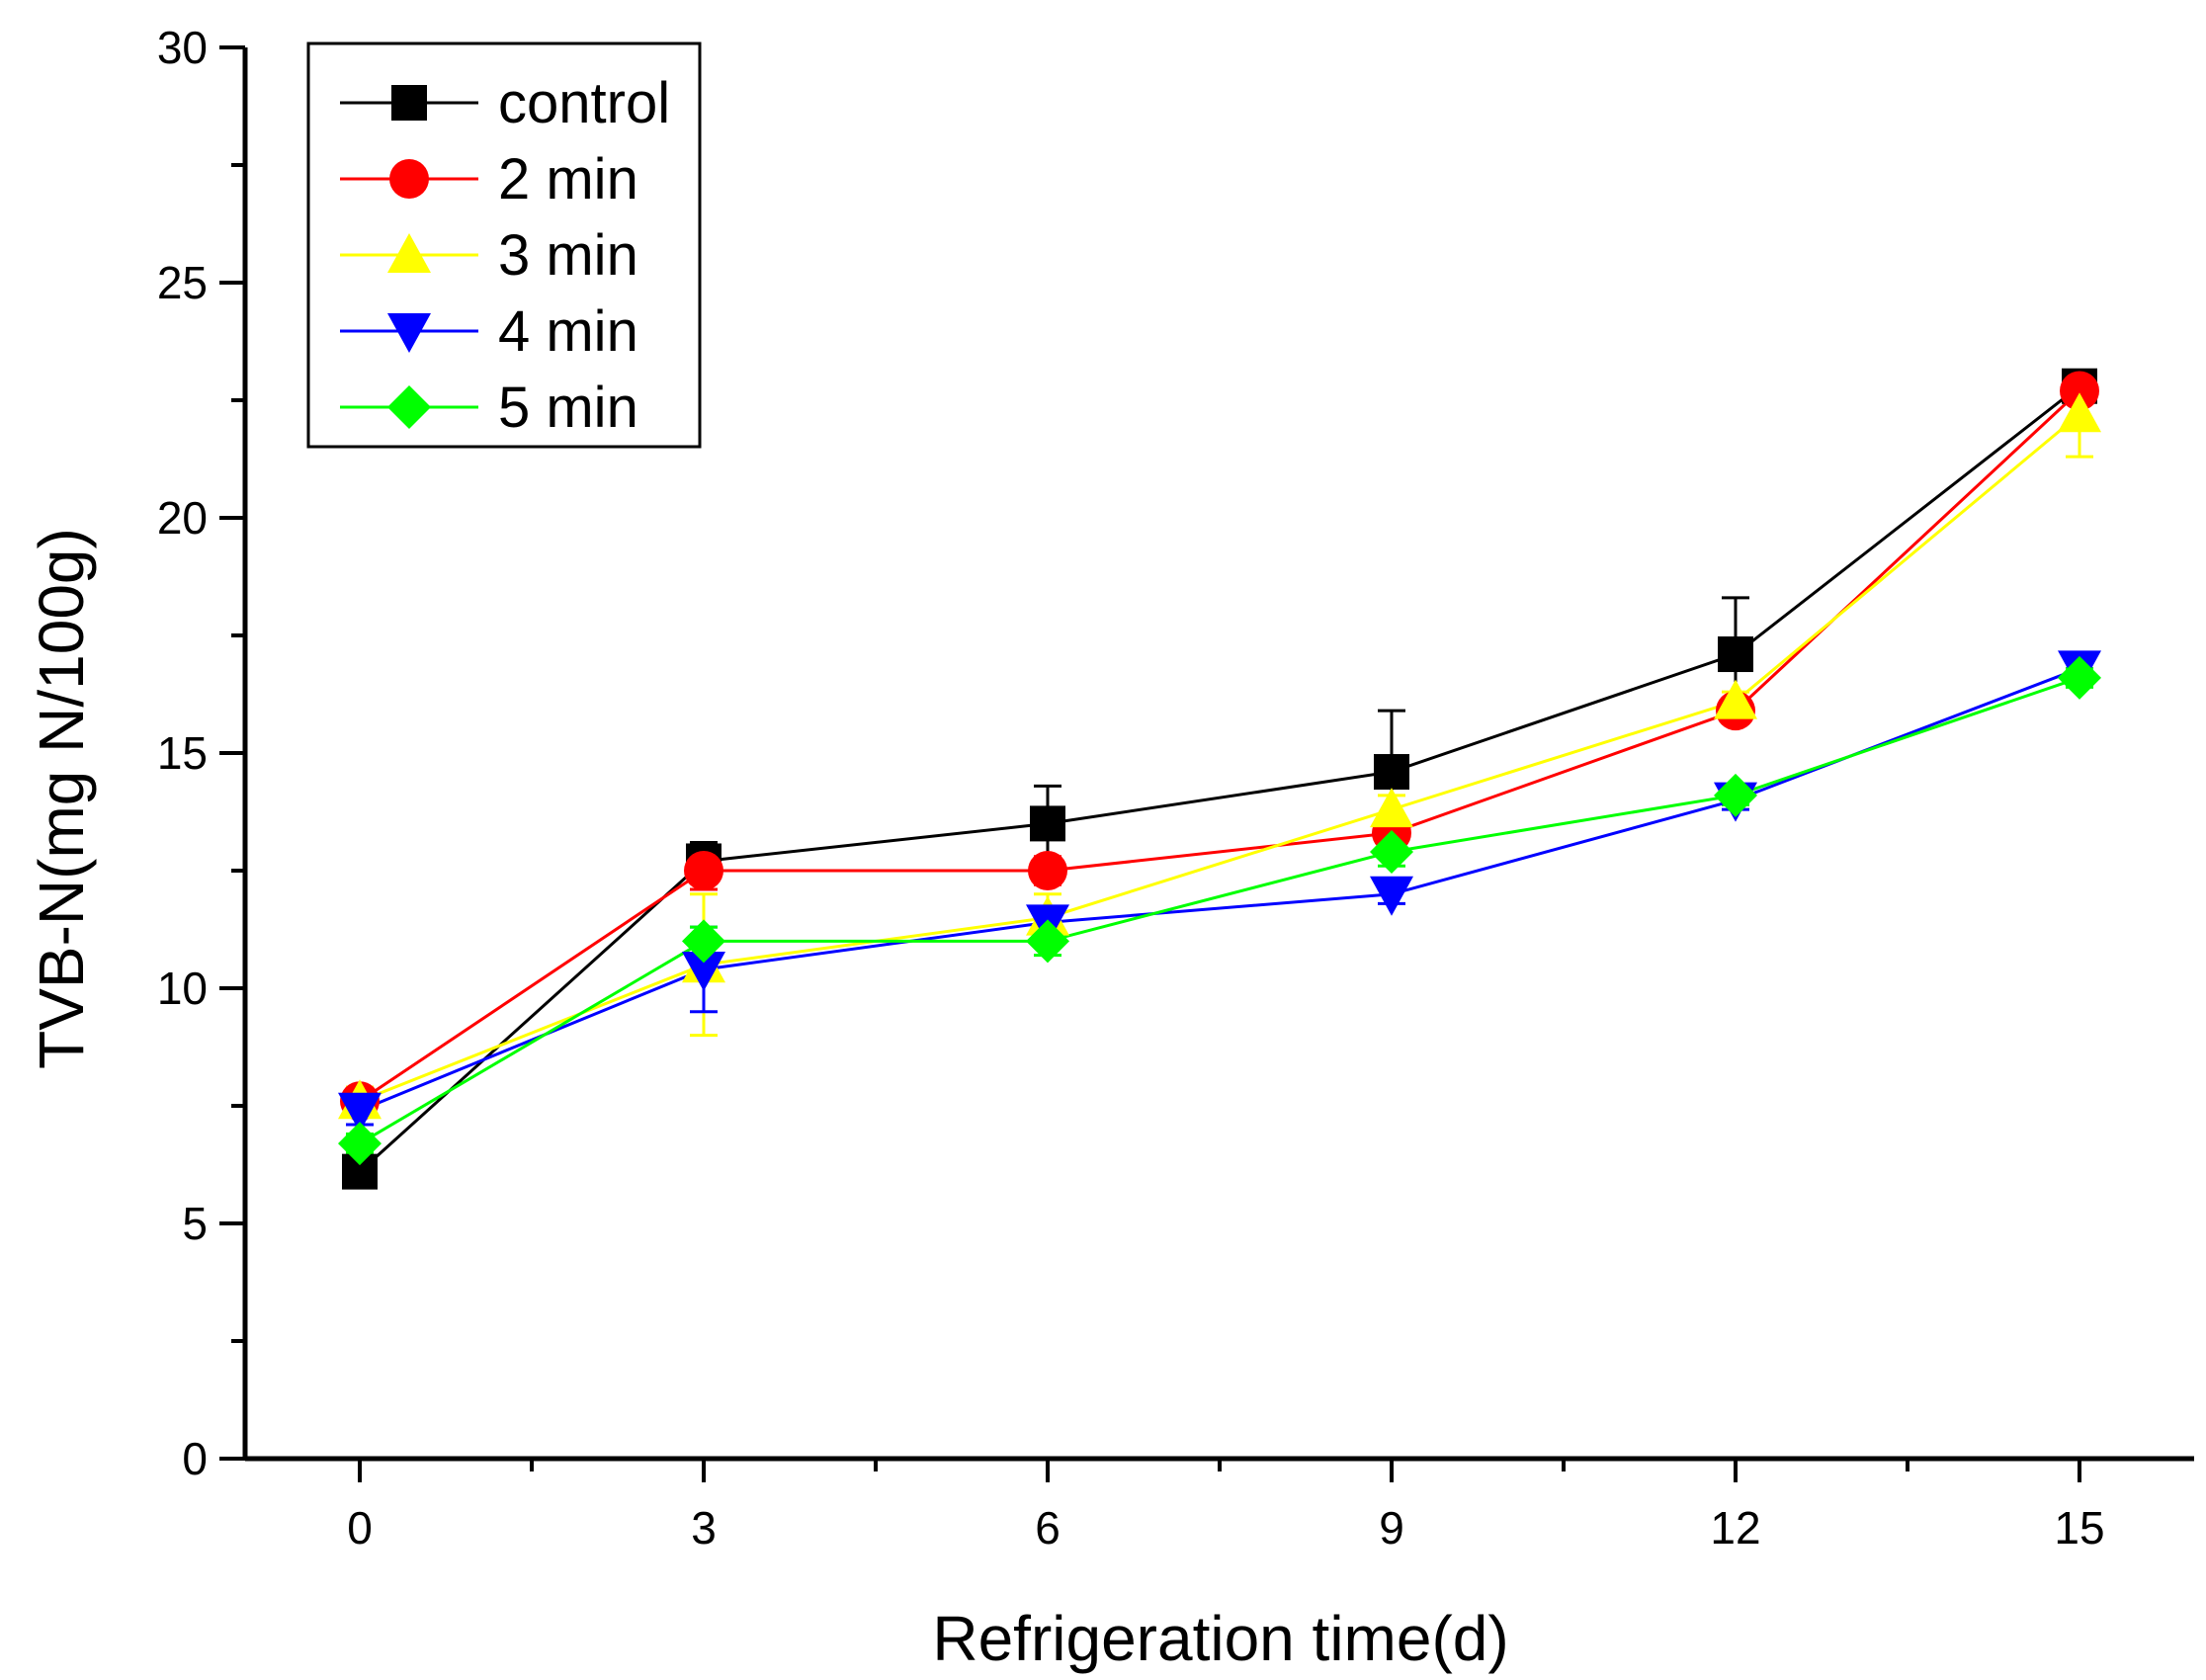 The height and width of the screenshot is (1680, 2206). What do you see at coordinates (61, 798) in the screenshot?
I see `y-axis-title: TVB-N(mg N/100g)` at bounding box center [61, 798].